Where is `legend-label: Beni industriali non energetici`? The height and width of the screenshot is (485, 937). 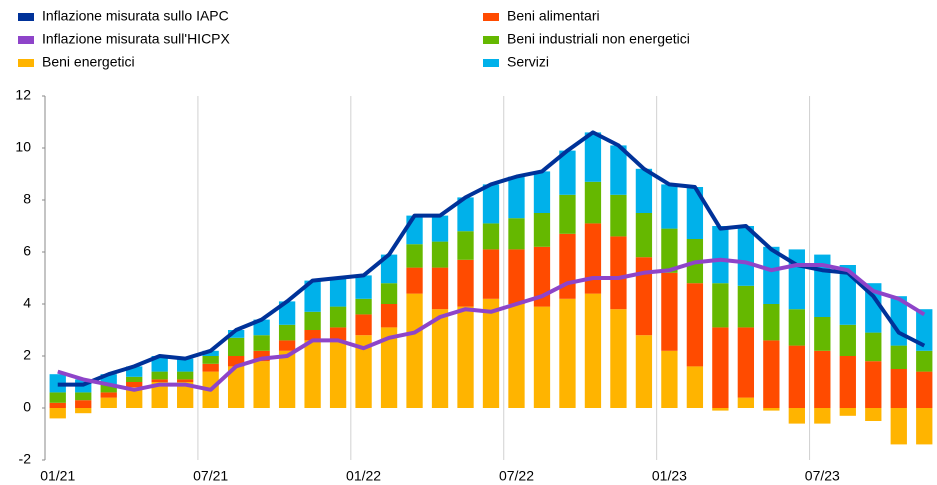
legend-label: Beni industriali non energetici is located at coordinates (598, 39).